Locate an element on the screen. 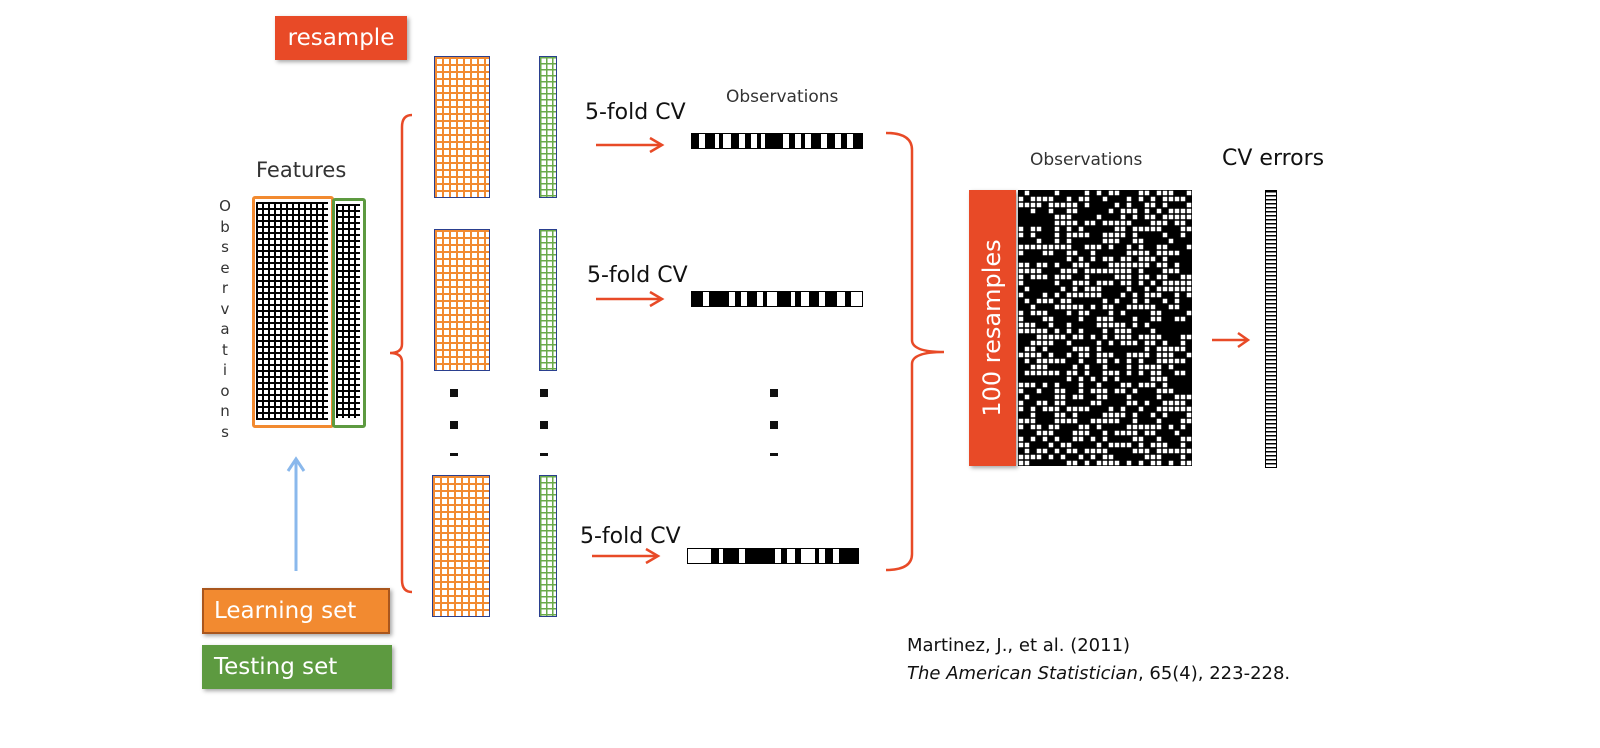  testing-set-box: Testing set is located at coordinates (297, 667).